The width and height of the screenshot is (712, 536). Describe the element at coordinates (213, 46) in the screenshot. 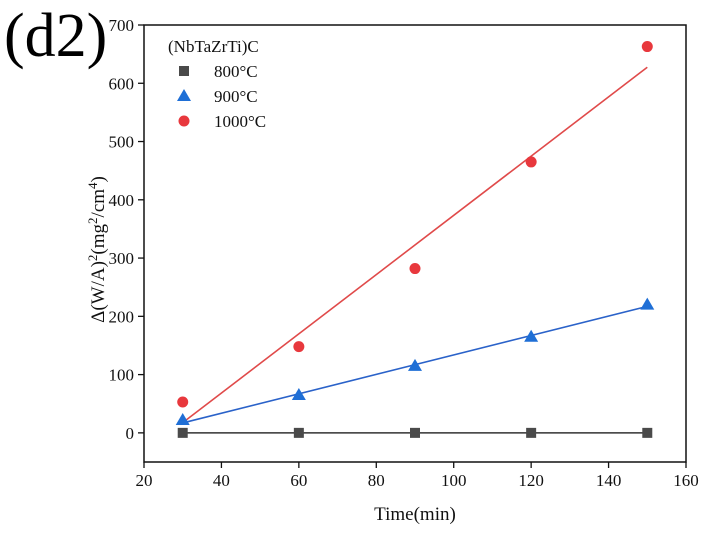

I see `legend-title: (NbTaZrTi)C` at that location.